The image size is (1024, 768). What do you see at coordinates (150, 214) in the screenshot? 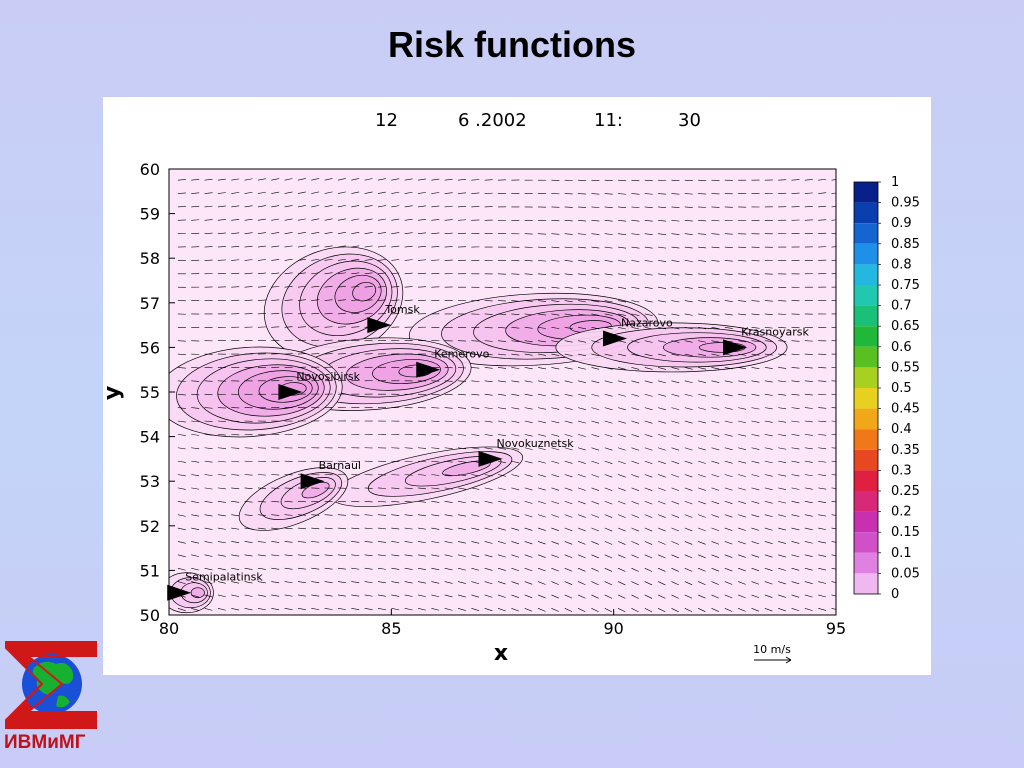
I see `y-tick-label: 59` at bounding box center [150, 214].